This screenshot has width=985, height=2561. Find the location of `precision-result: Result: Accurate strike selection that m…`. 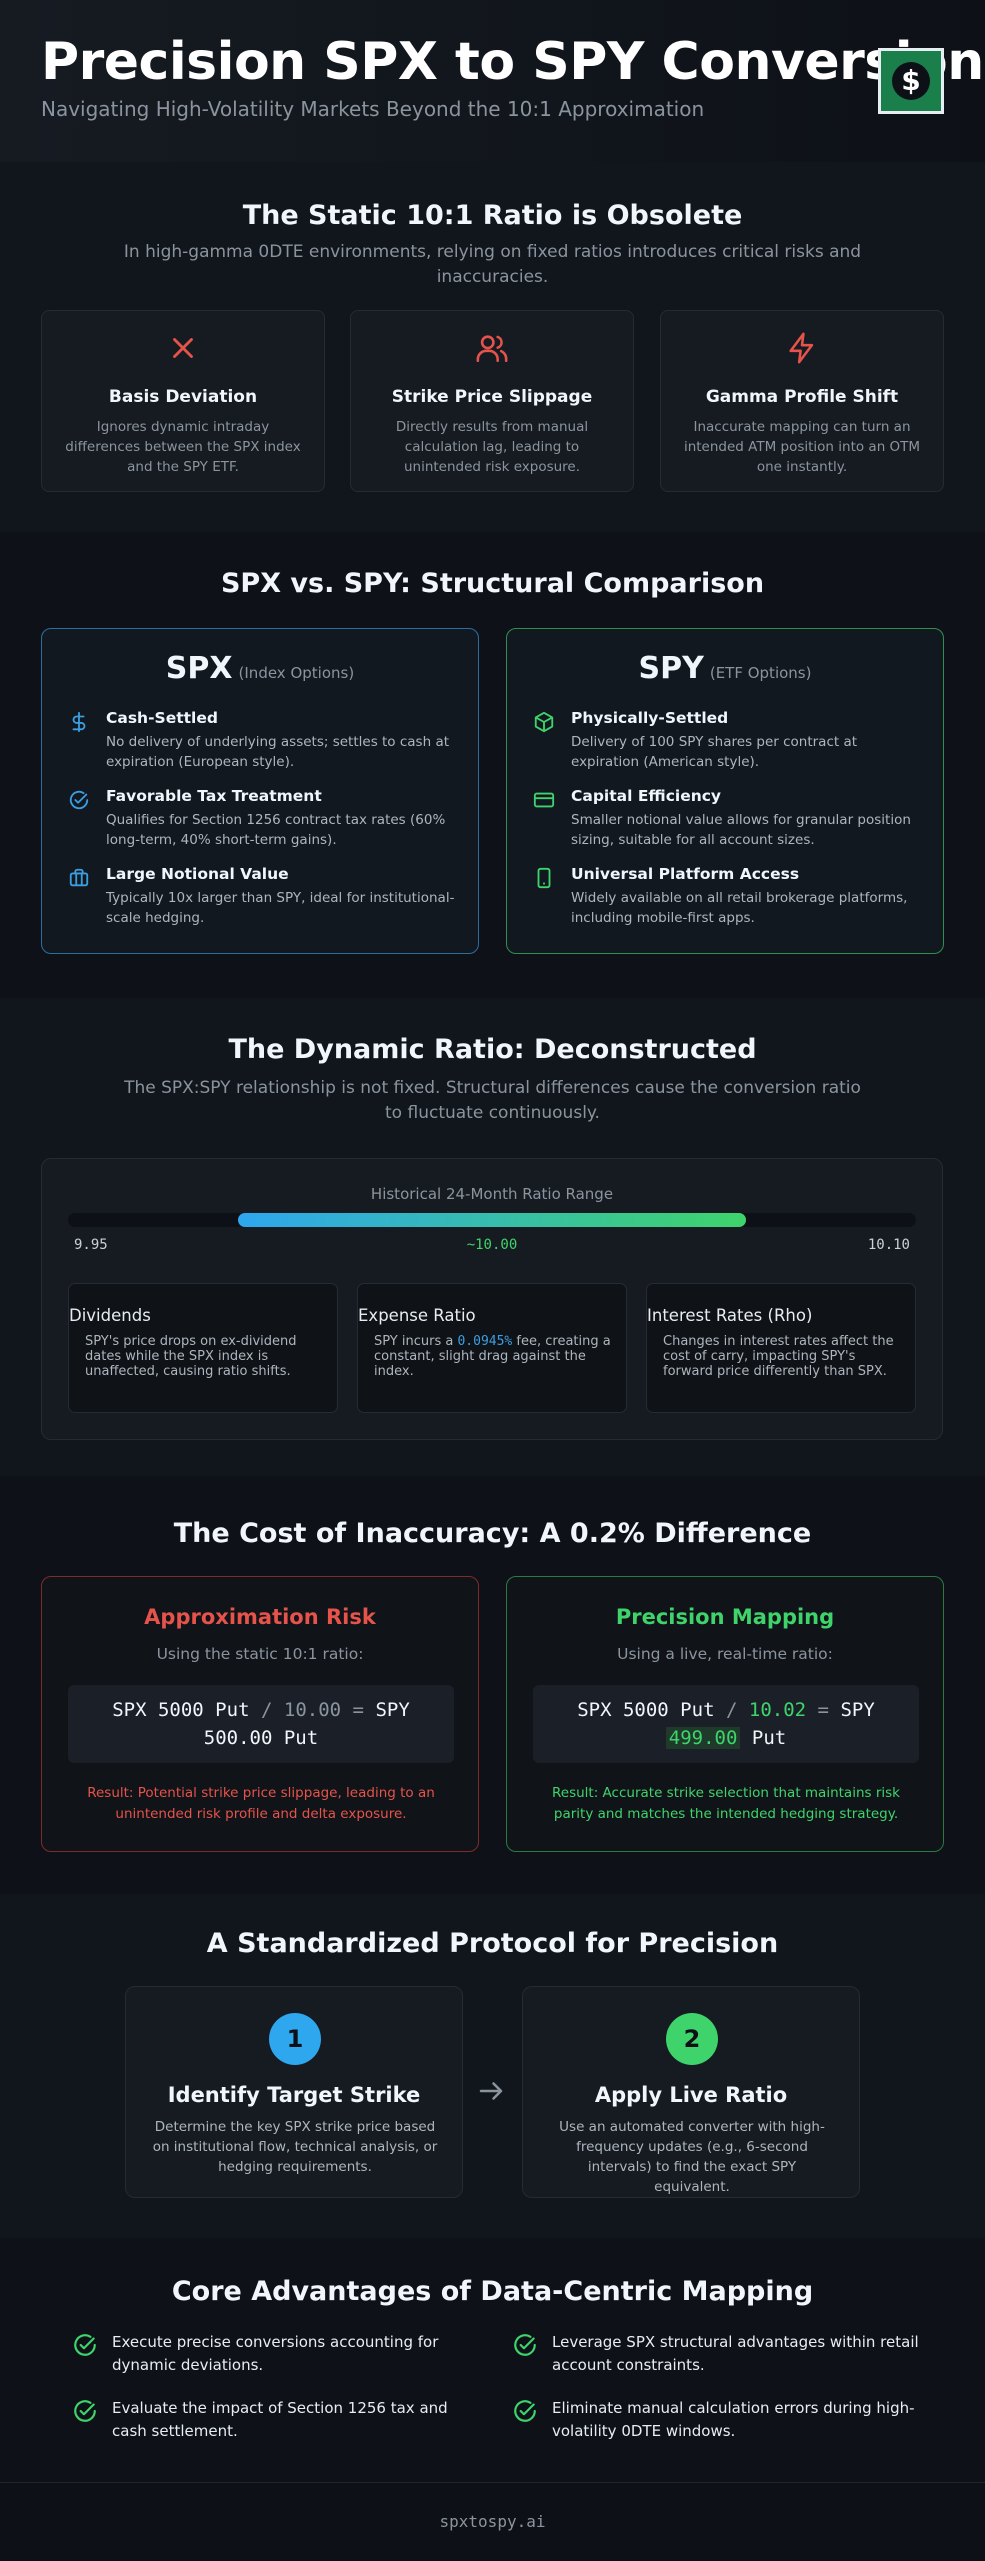

precision-result: Result: Accurate strike selection that m… is located at coordinates (726, 1803).